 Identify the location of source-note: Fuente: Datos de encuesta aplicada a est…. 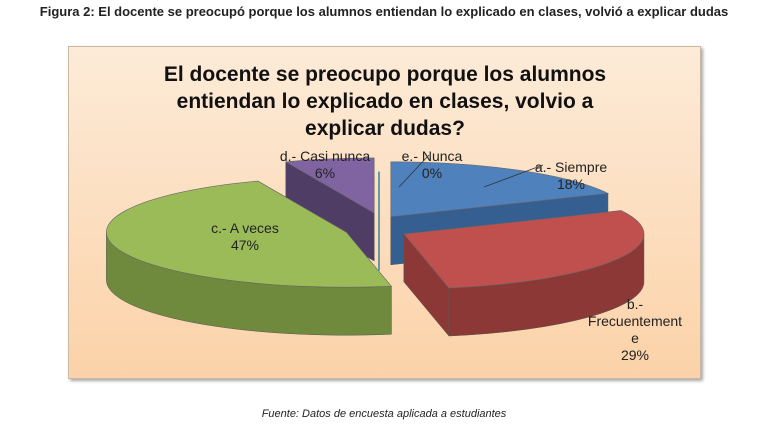
(384, 414).